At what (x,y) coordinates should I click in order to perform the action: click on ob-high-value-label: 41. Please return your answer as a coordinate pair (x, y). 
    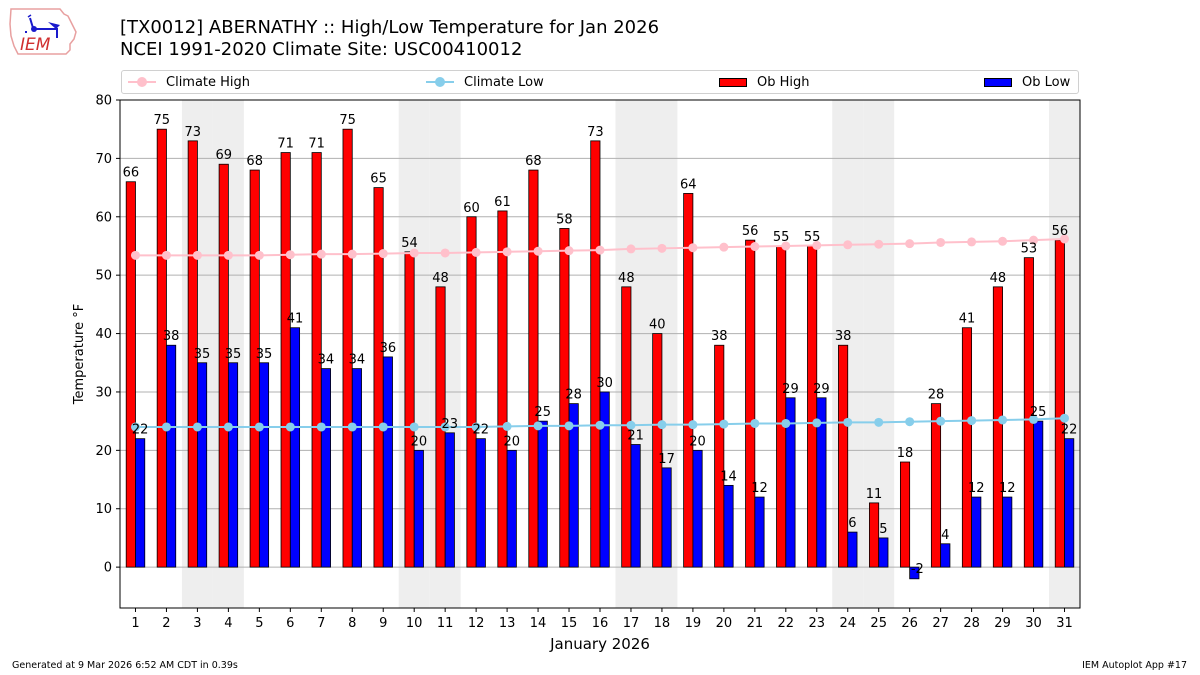
    Looking at the image, I should click on (967, 319).